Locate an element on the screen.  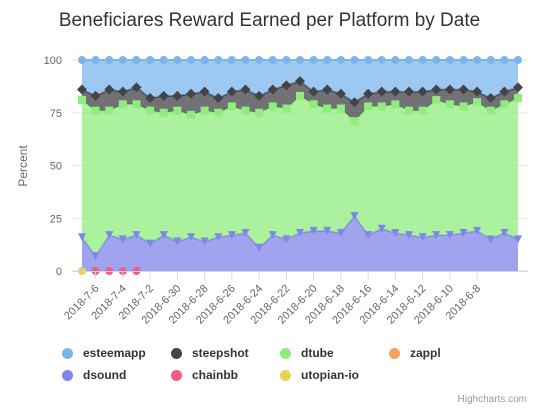
legend-item-chainbb: chainbb is located at coordinates (204, 375).